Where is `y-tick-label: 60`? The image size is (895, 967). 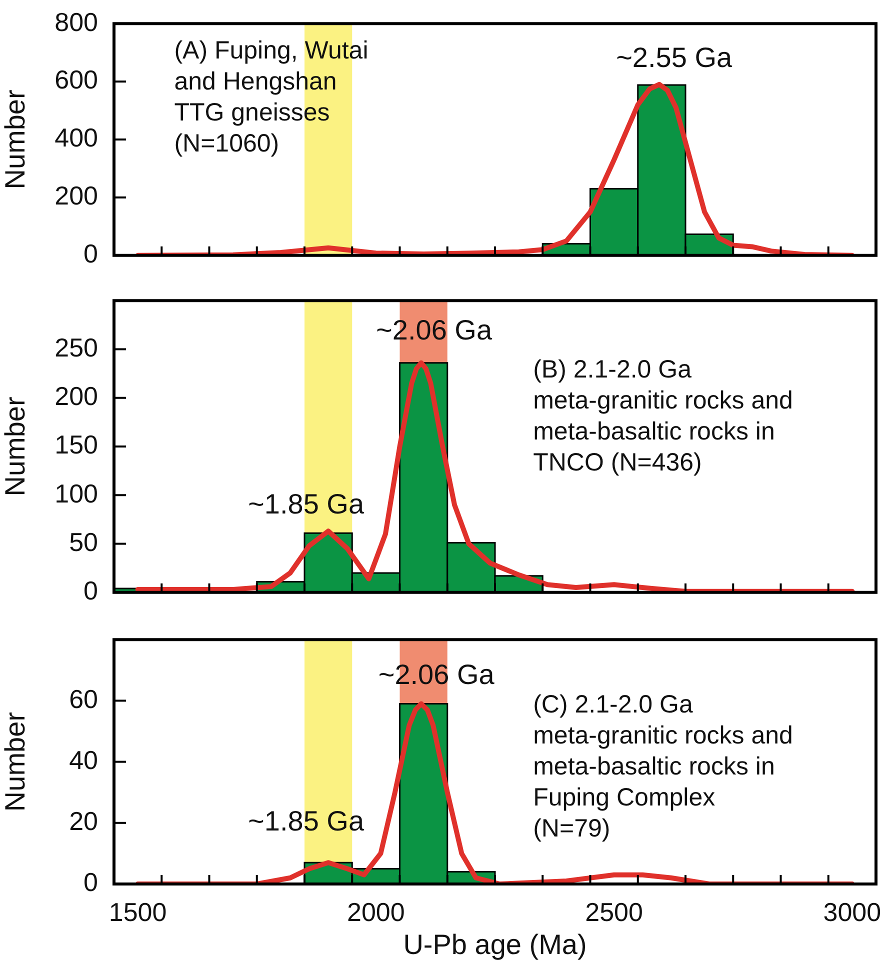 y-tick-label: 60 is located at coordinates (83, 699).